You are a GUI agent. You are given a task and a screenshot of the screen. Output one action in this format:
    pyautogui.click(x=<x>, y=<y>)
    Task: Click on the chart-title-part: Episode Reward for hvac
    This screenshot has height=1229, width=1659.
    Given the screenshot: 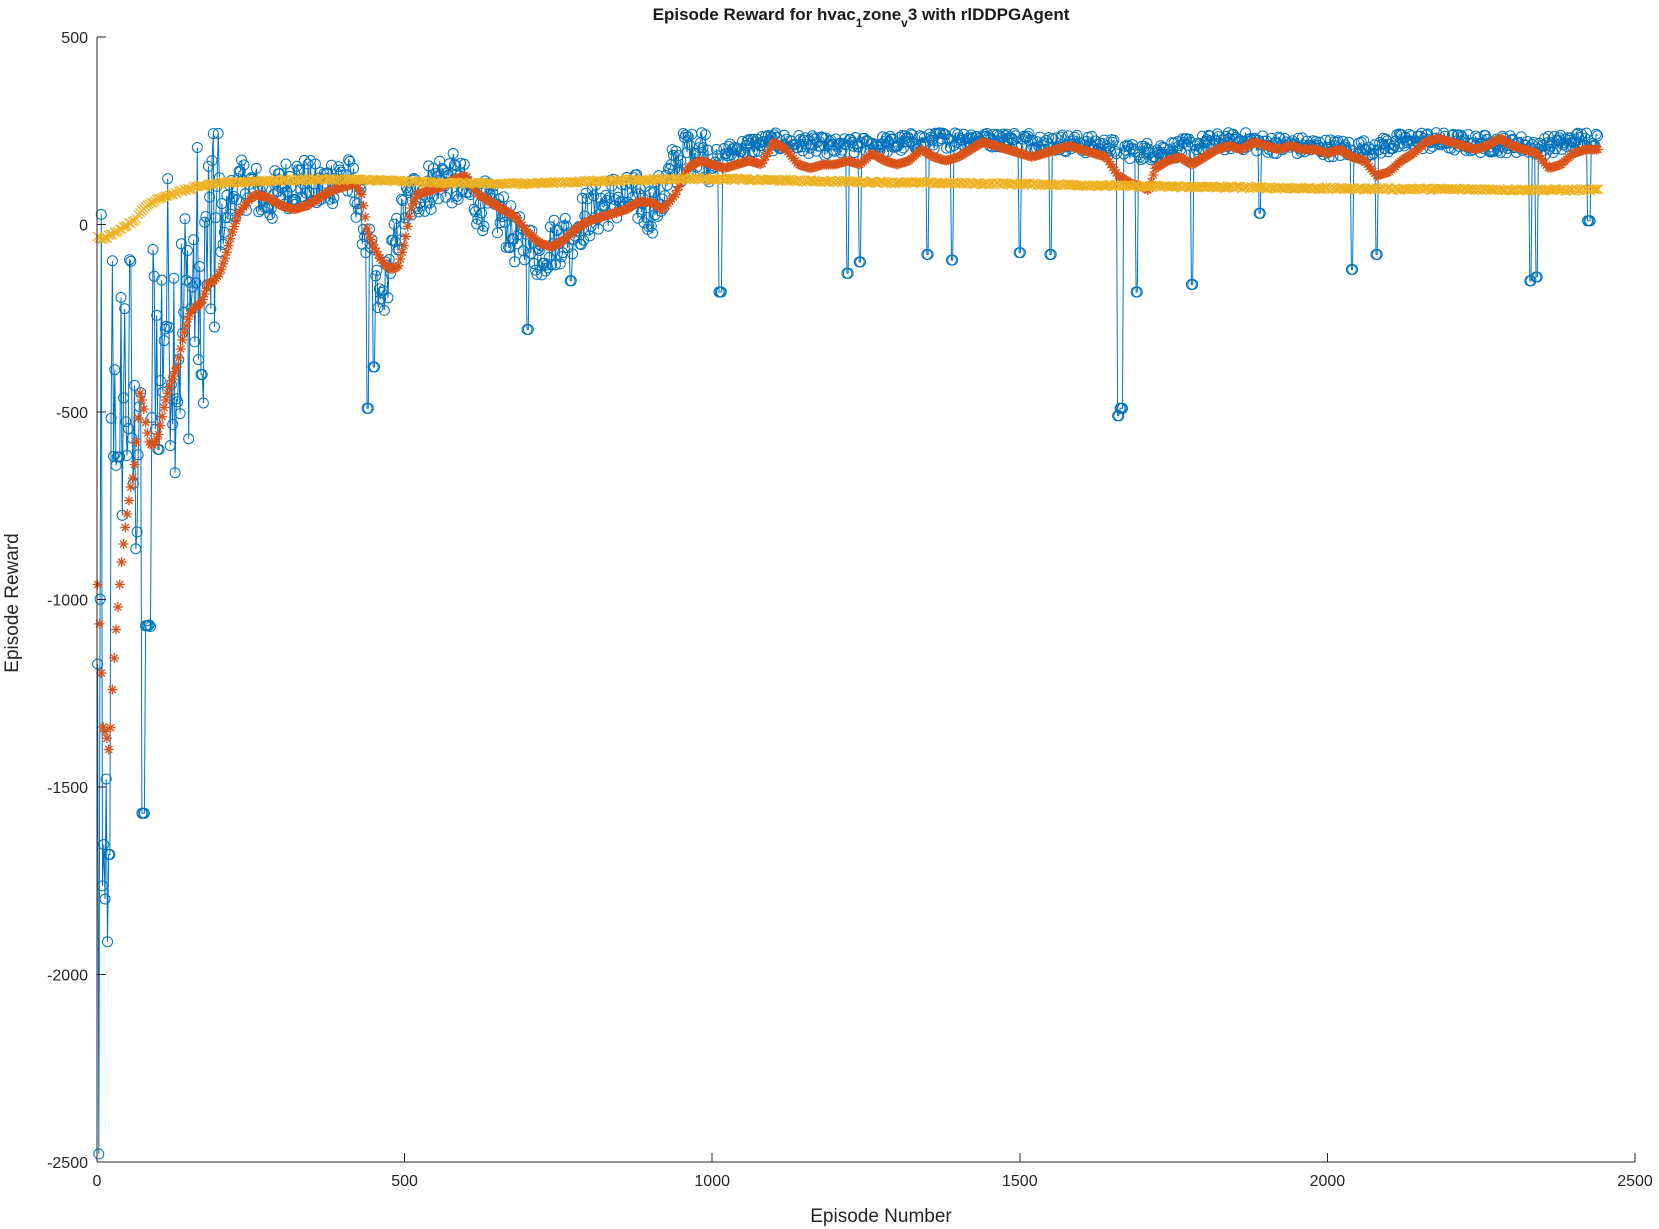 What is the action you would take?
    pyautogui.click(x=754, y=14)
    